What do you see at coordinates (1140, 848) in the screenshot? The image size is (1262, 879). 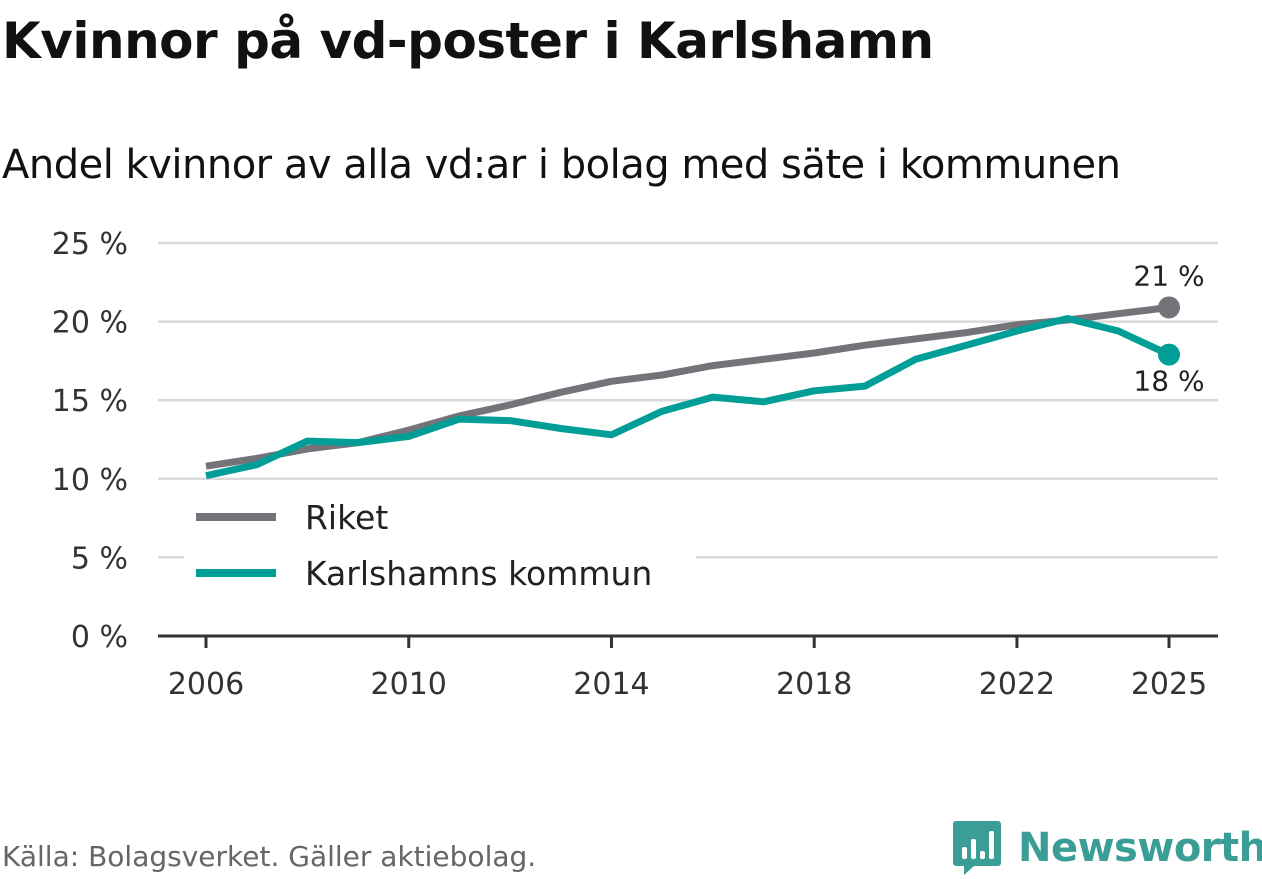 I see `brand-name: Newsworthy` at bounding box center [1140, 848].